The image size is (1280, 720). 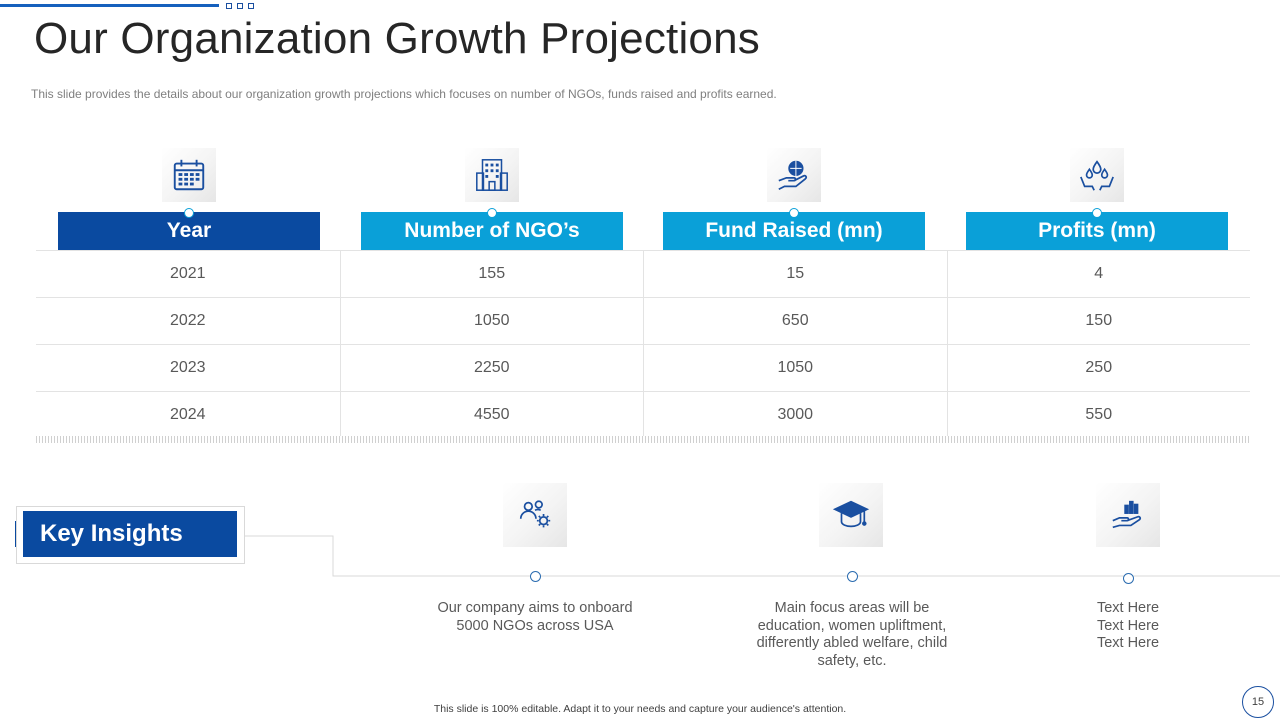 I want to click on team-gear-icon, so click(x=535, y=515).